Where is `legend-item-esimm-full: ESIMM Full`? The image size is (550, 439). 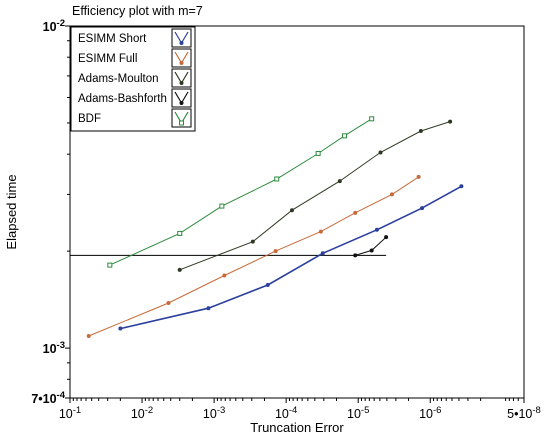 legend-item-esimm-full: ESIMM Full is located at coordinates (135, 58).